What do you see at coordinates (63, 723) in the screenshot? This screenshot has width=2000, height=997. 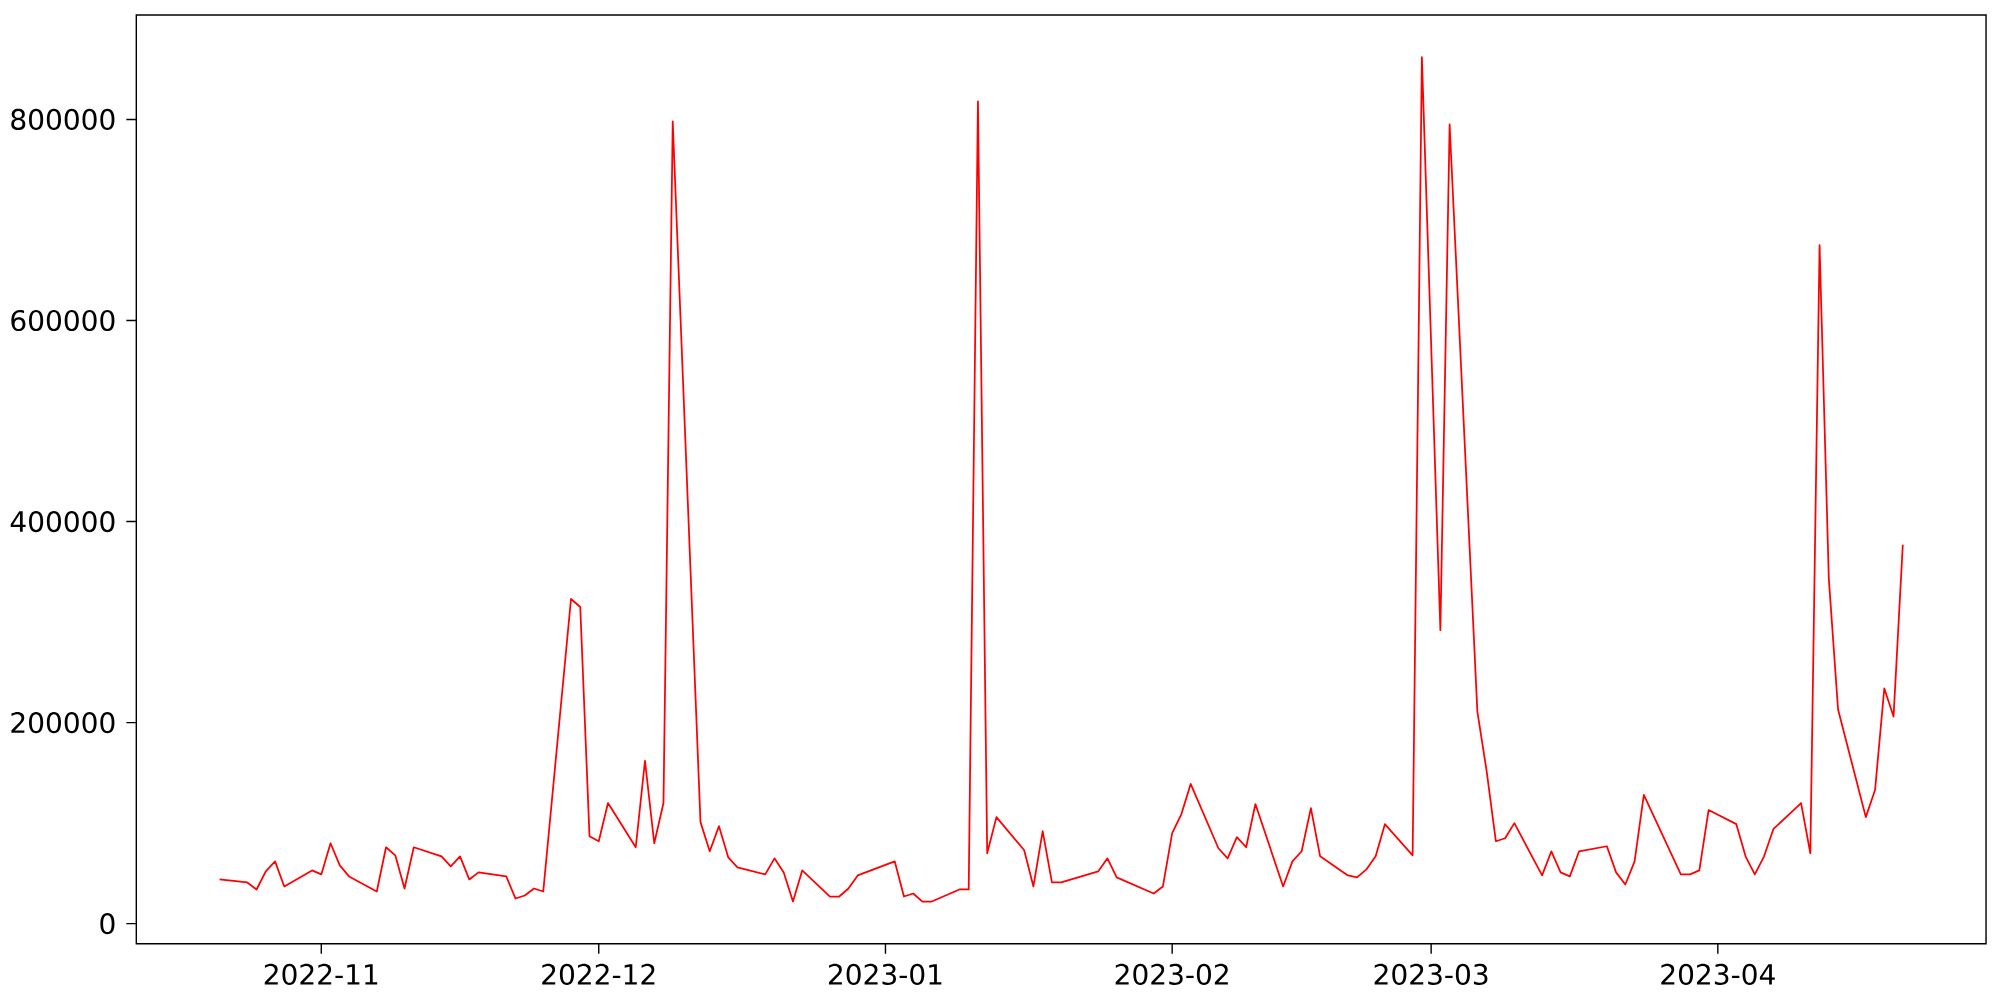 I see `y-tick-label: 200000` at bounding box center [63, 723].